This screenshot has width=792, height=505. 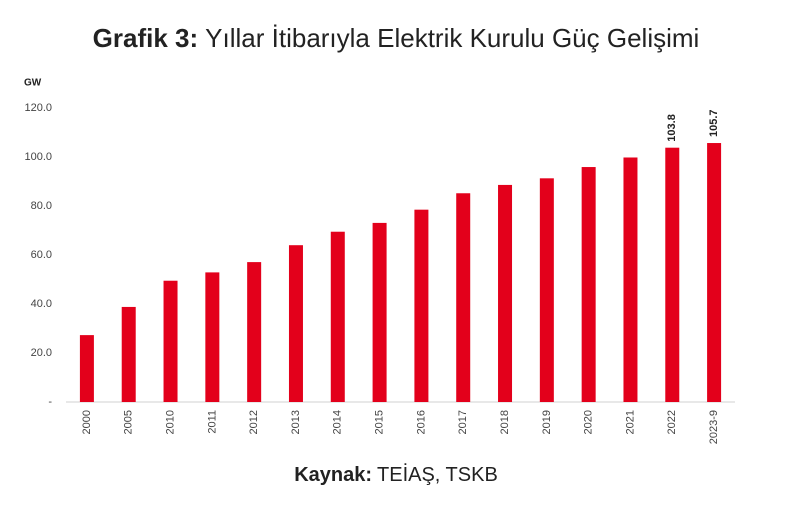 What do you see at coordinates (254, 422) in the screenshot?
I see `x-tick-label: 2012` at bounding box center [254, 422].